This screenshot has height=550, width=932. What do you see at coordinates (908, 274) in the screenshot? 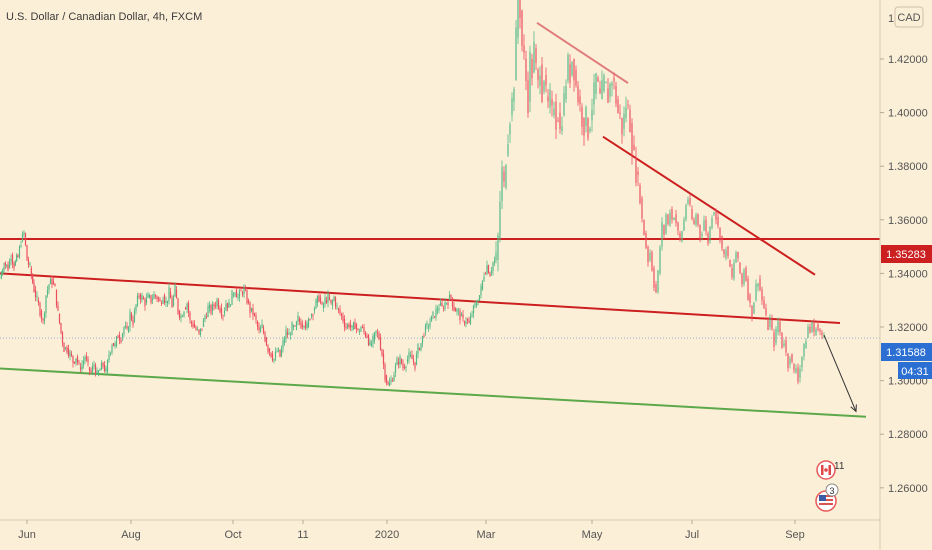
I see `y-tick-label: 1.34000` at bounding box center [908, 274].